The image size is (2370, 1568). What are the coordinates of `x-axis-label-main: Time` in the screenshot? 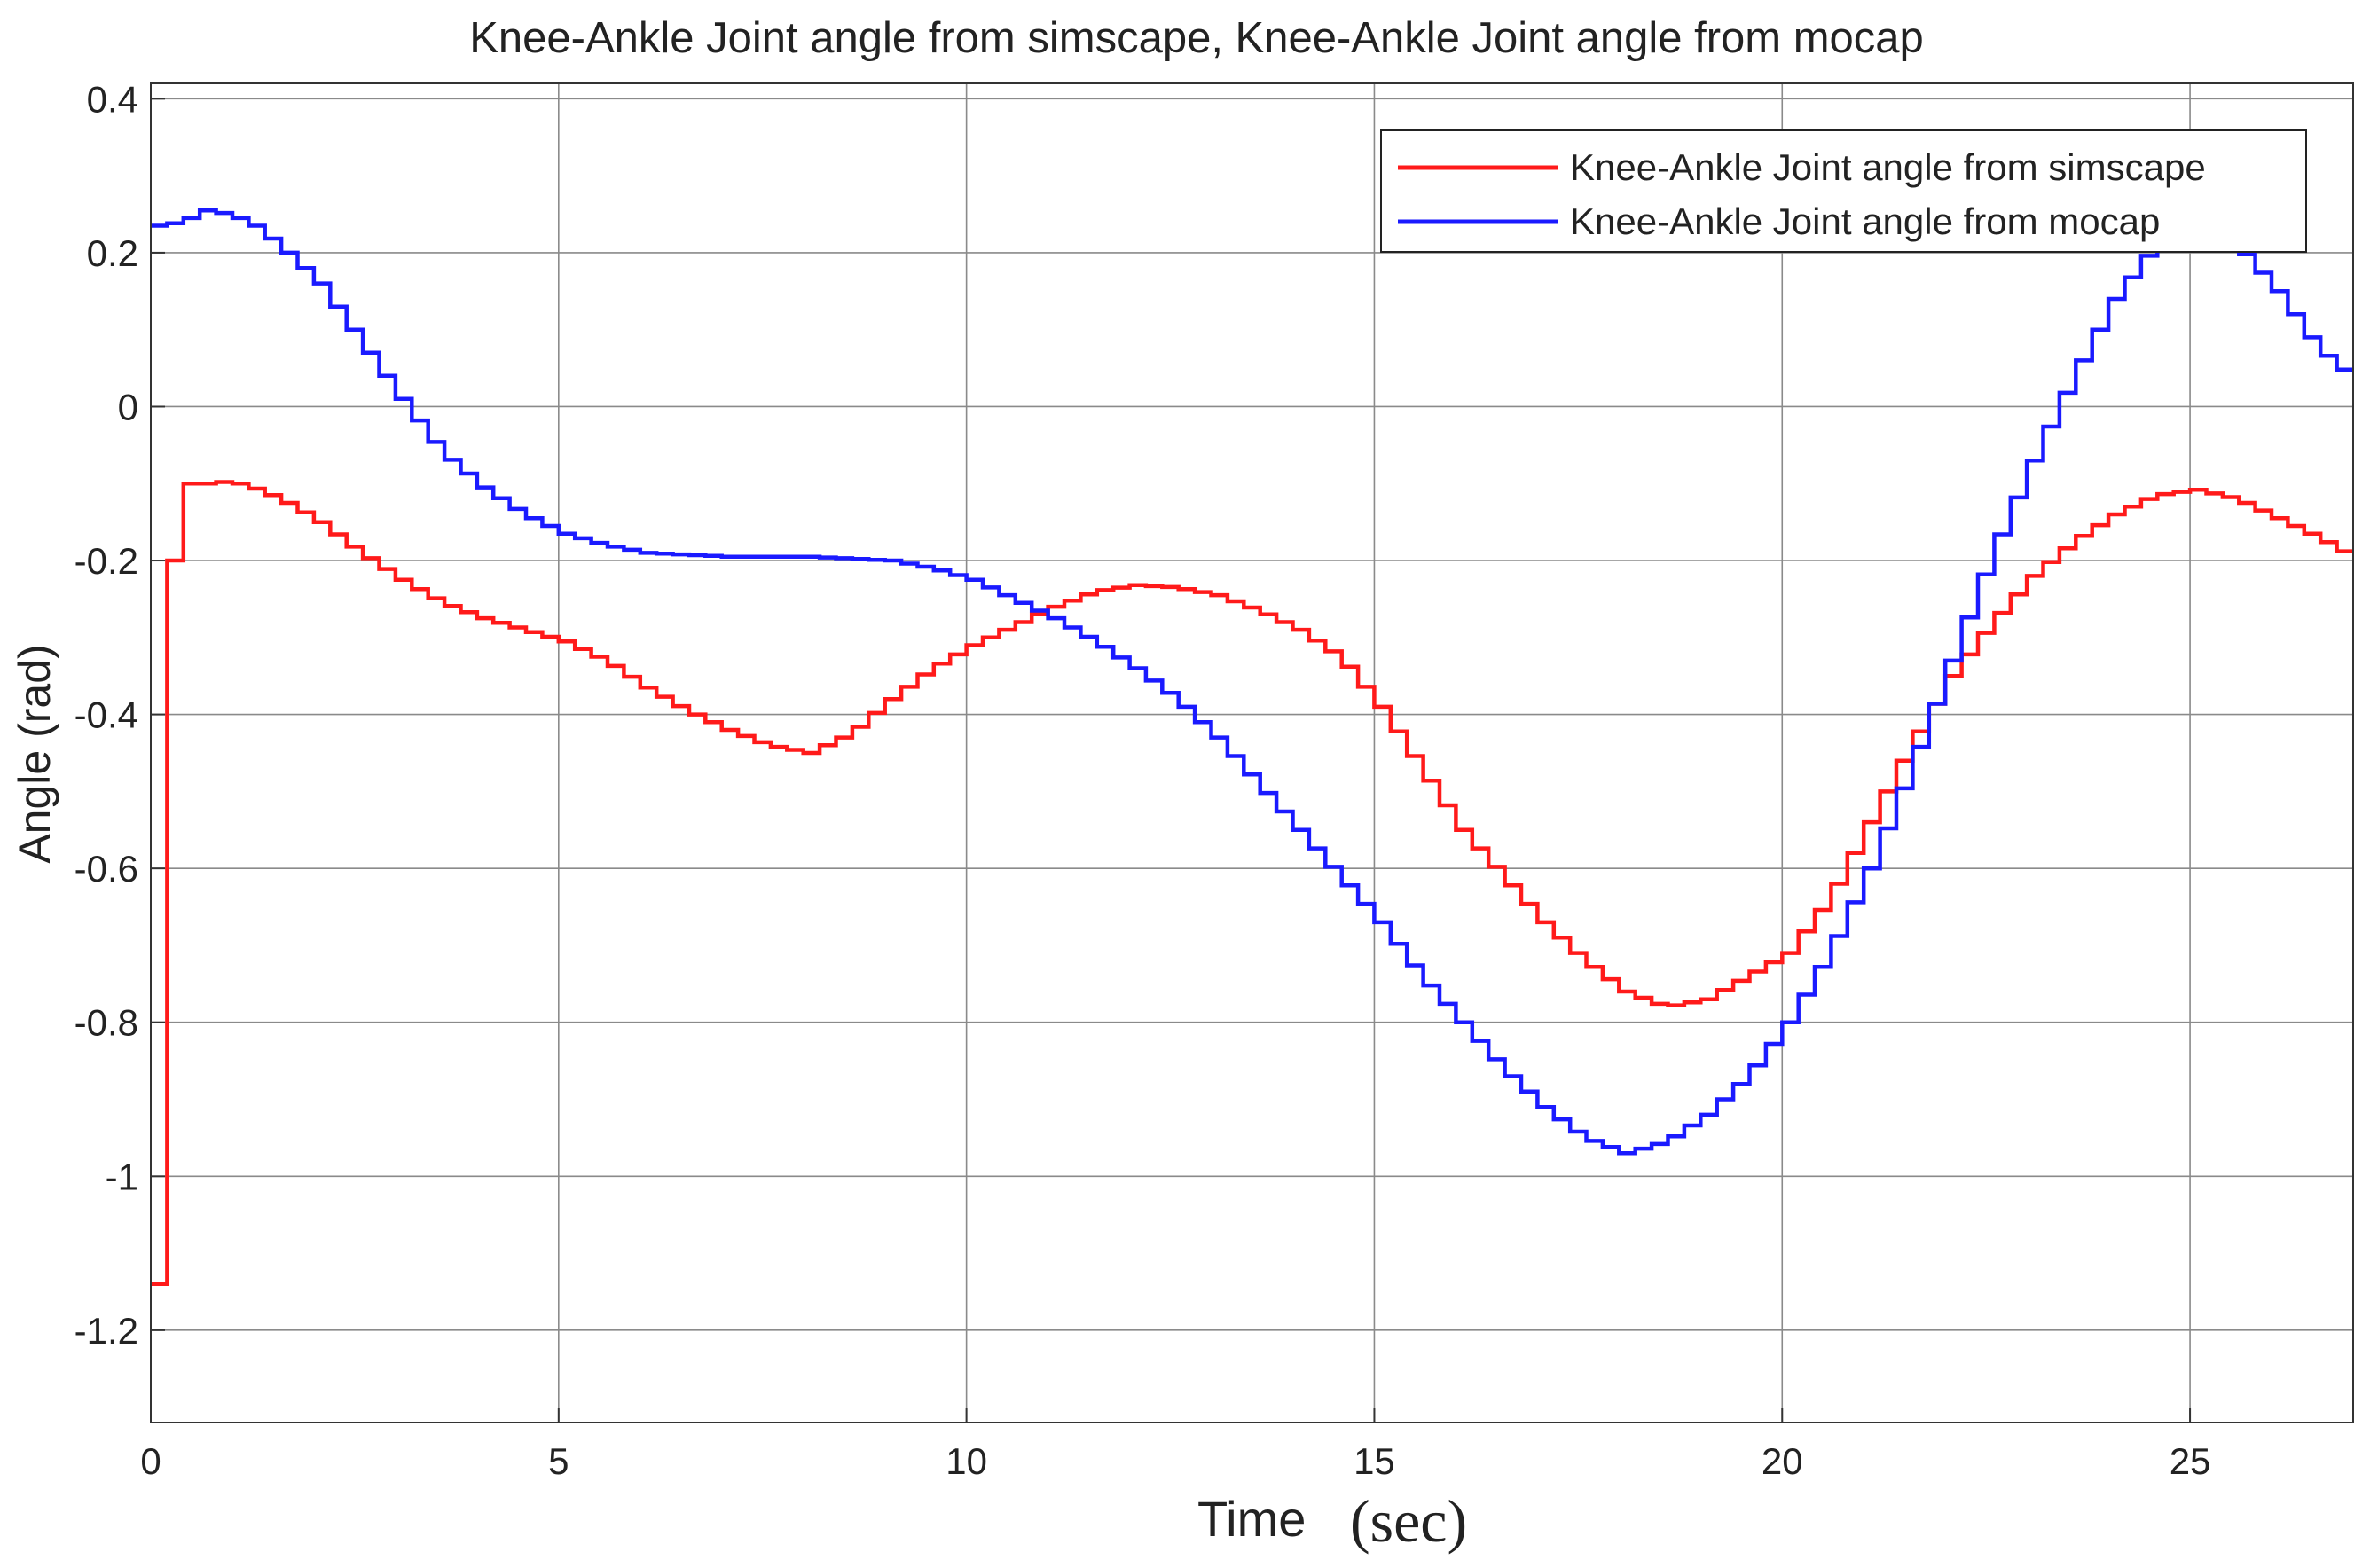 It's located at (1251, 1519).